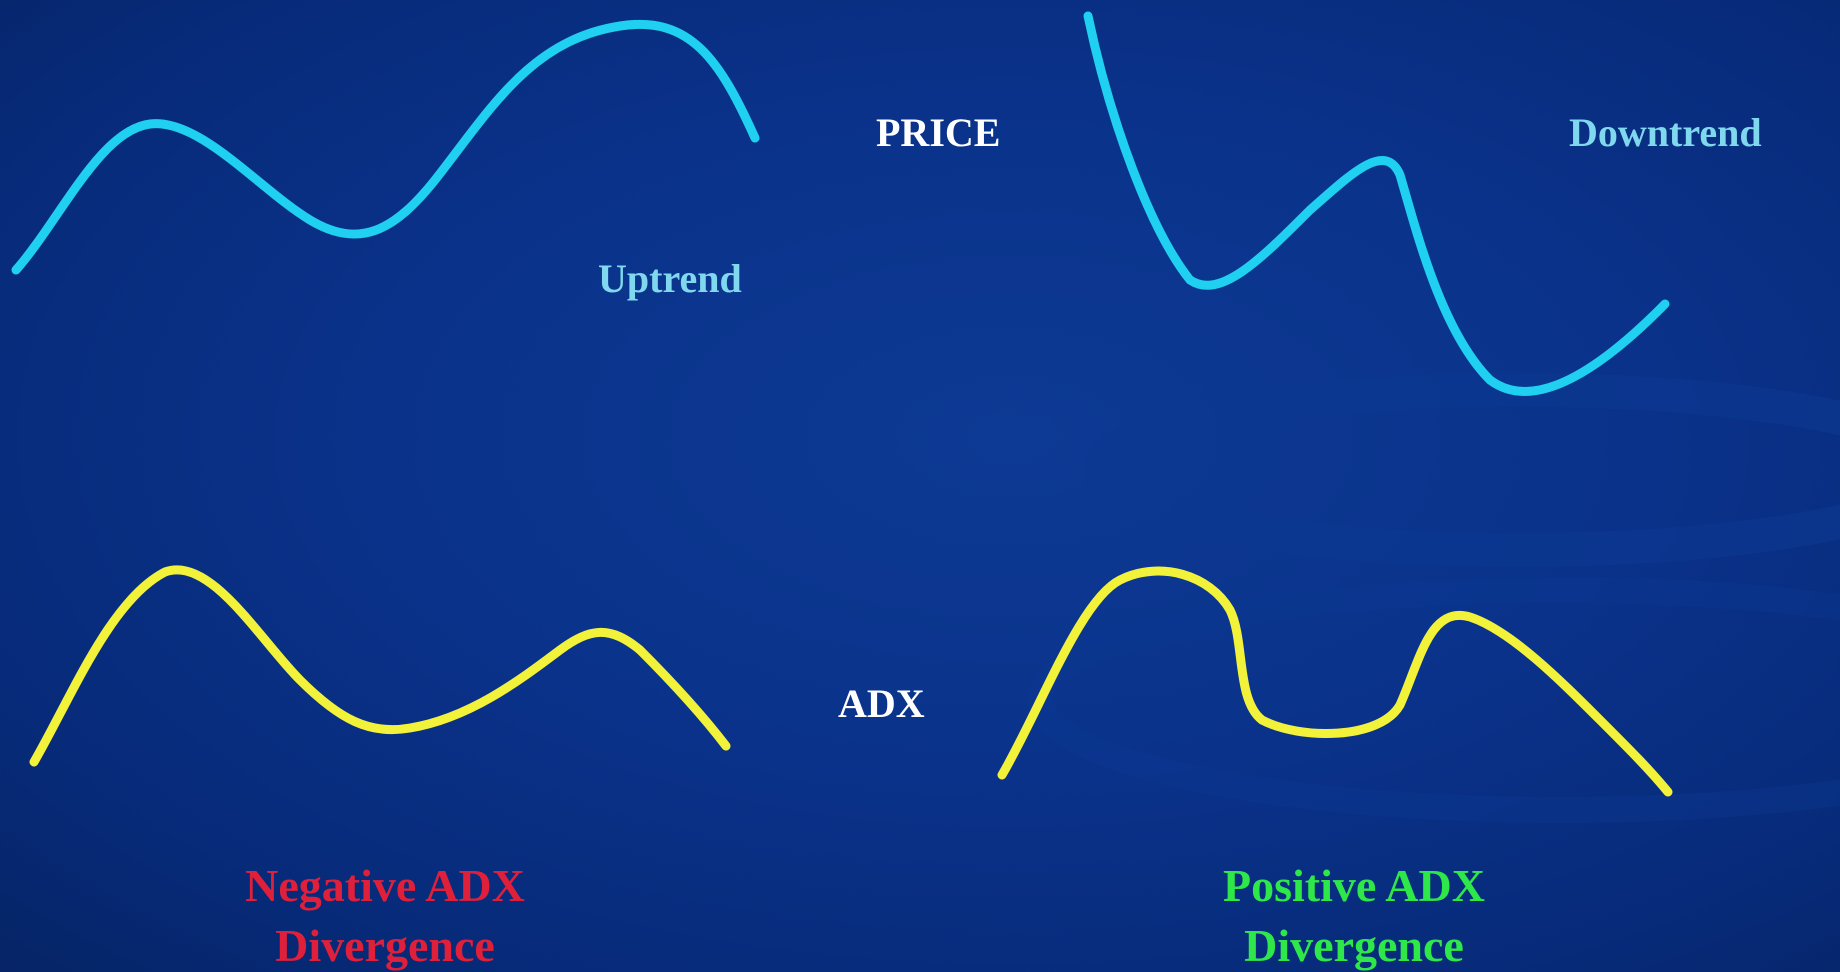  I want to click on negative-caption-line1: Negative ADX, so click(385, 885).